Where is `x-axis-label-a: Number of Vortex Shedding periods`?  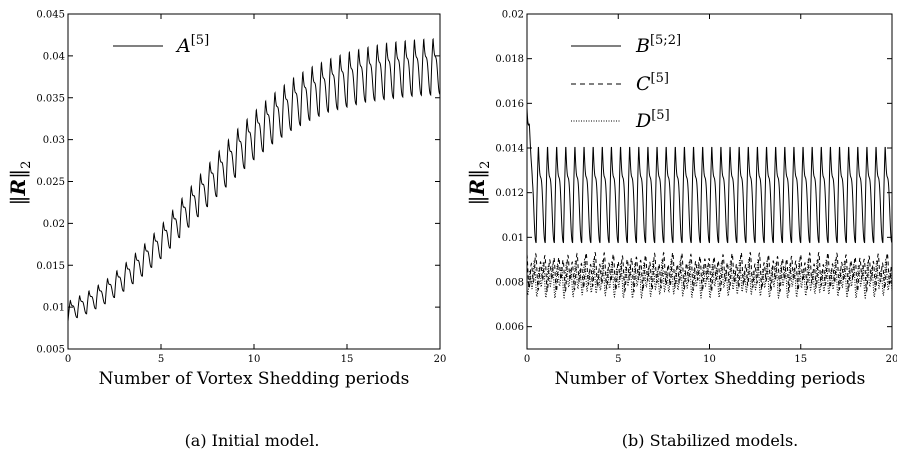 x-axis-label-a: Number of Vortex Shedding periods is located at coordinates (254, 379).